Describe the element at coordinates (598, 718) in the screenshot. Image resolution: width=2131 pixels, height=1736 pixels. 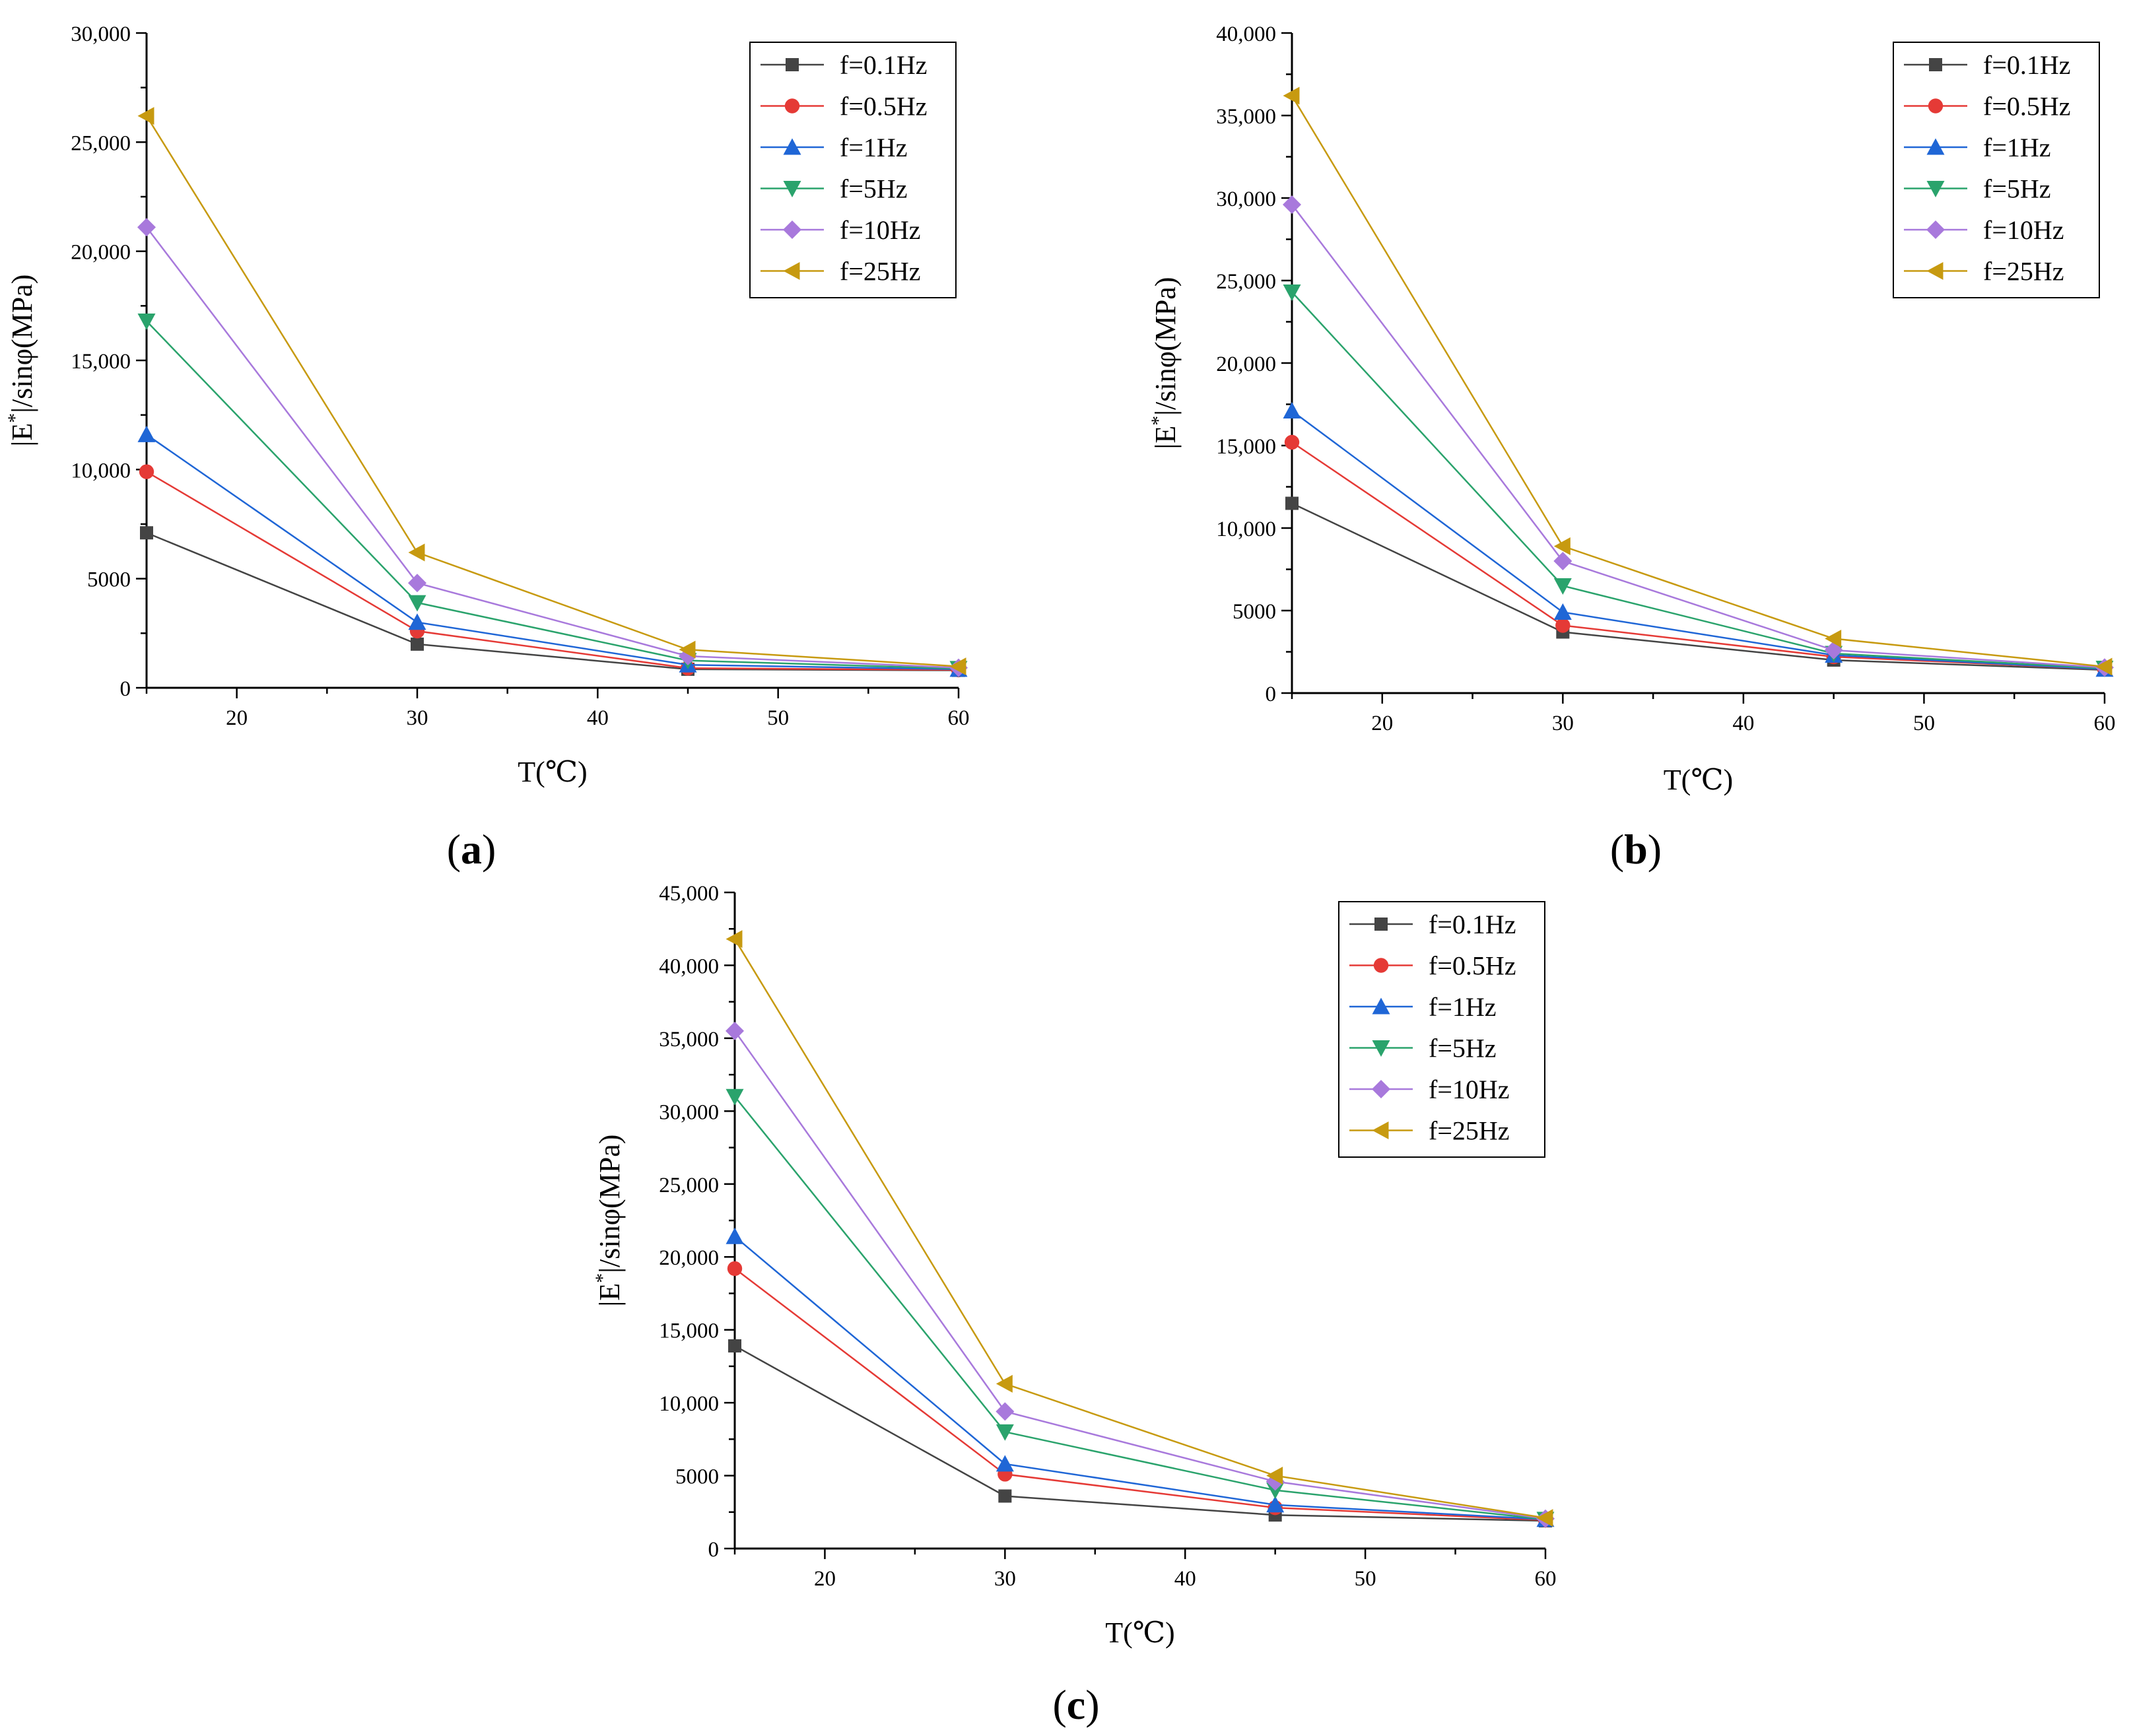
I see `chart-a-x-tick-label: 40` at that location.